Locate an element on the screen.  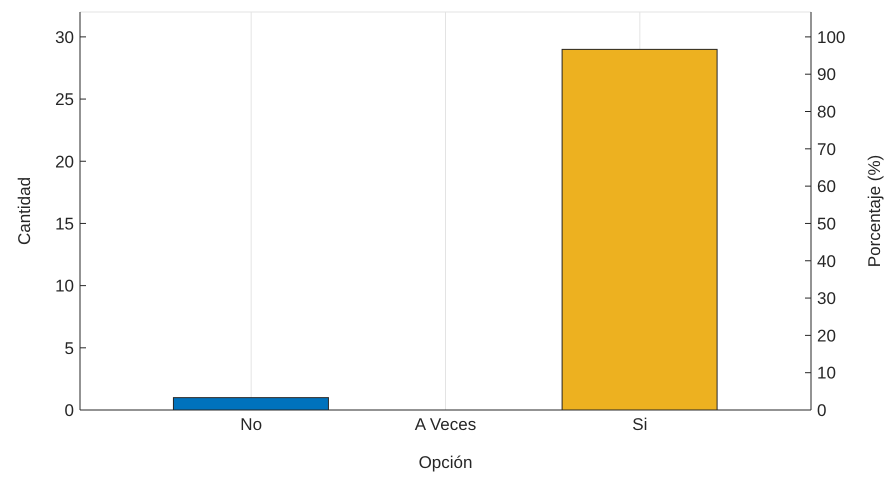
y2-tick-label: 30 is located at coordinates (826, 298).